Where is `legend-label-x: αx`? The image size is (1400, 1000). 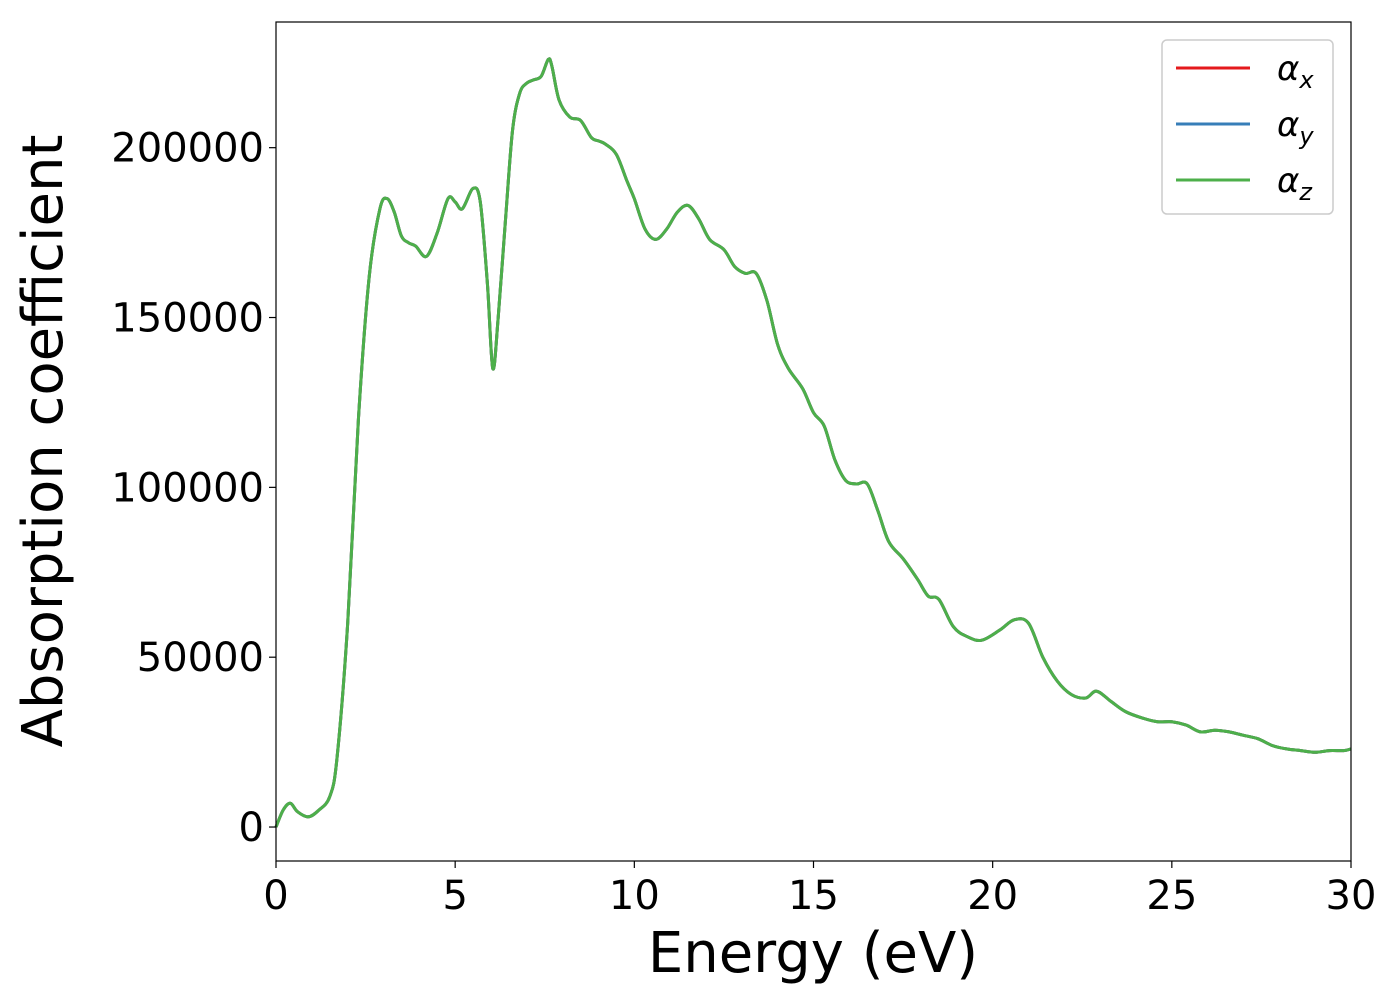 legend-label-x: αx is located at coordinates (1295, 71).